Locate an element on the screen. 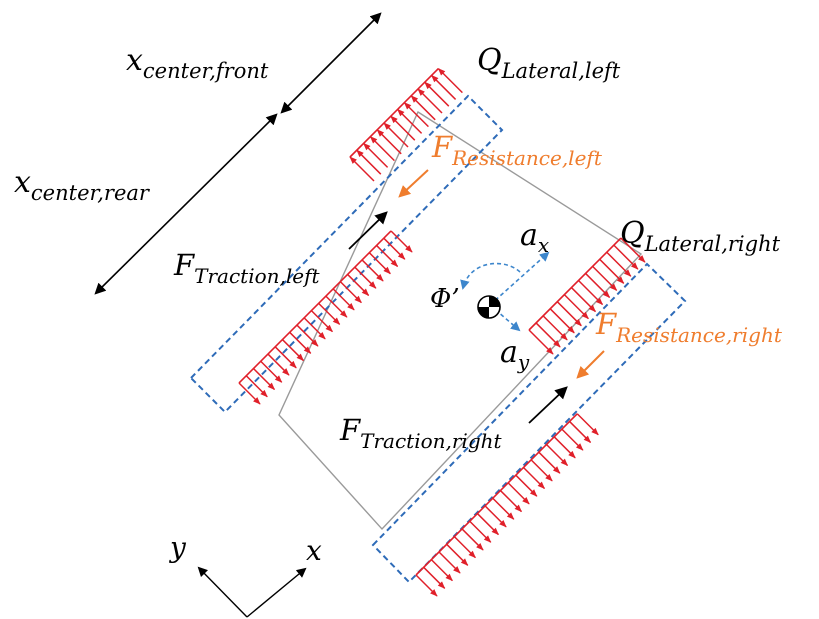  traction-left-arrow is located at coordinates (368, 230).